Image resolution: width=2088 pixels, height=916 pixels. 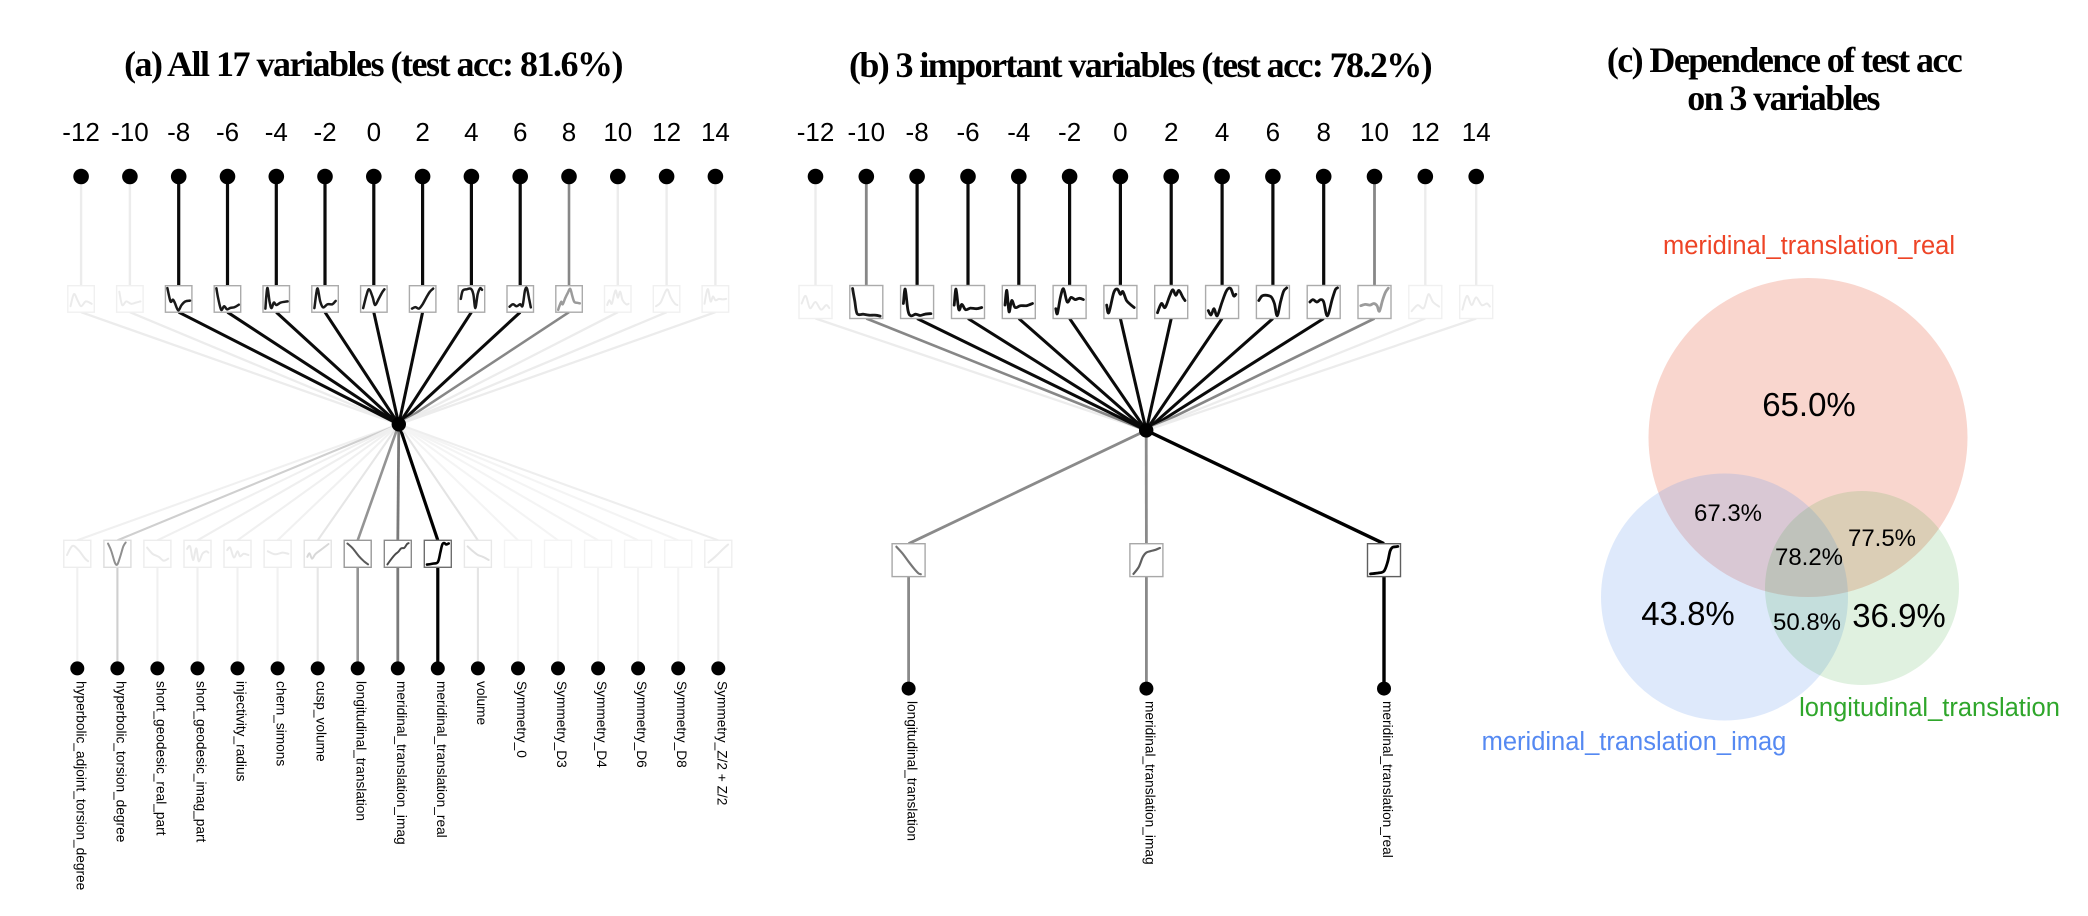 What do you see at coordinates (1728, 513) in the screenshot?
I see `svg-text: 67.3%` at bounding box center [1728, 513].